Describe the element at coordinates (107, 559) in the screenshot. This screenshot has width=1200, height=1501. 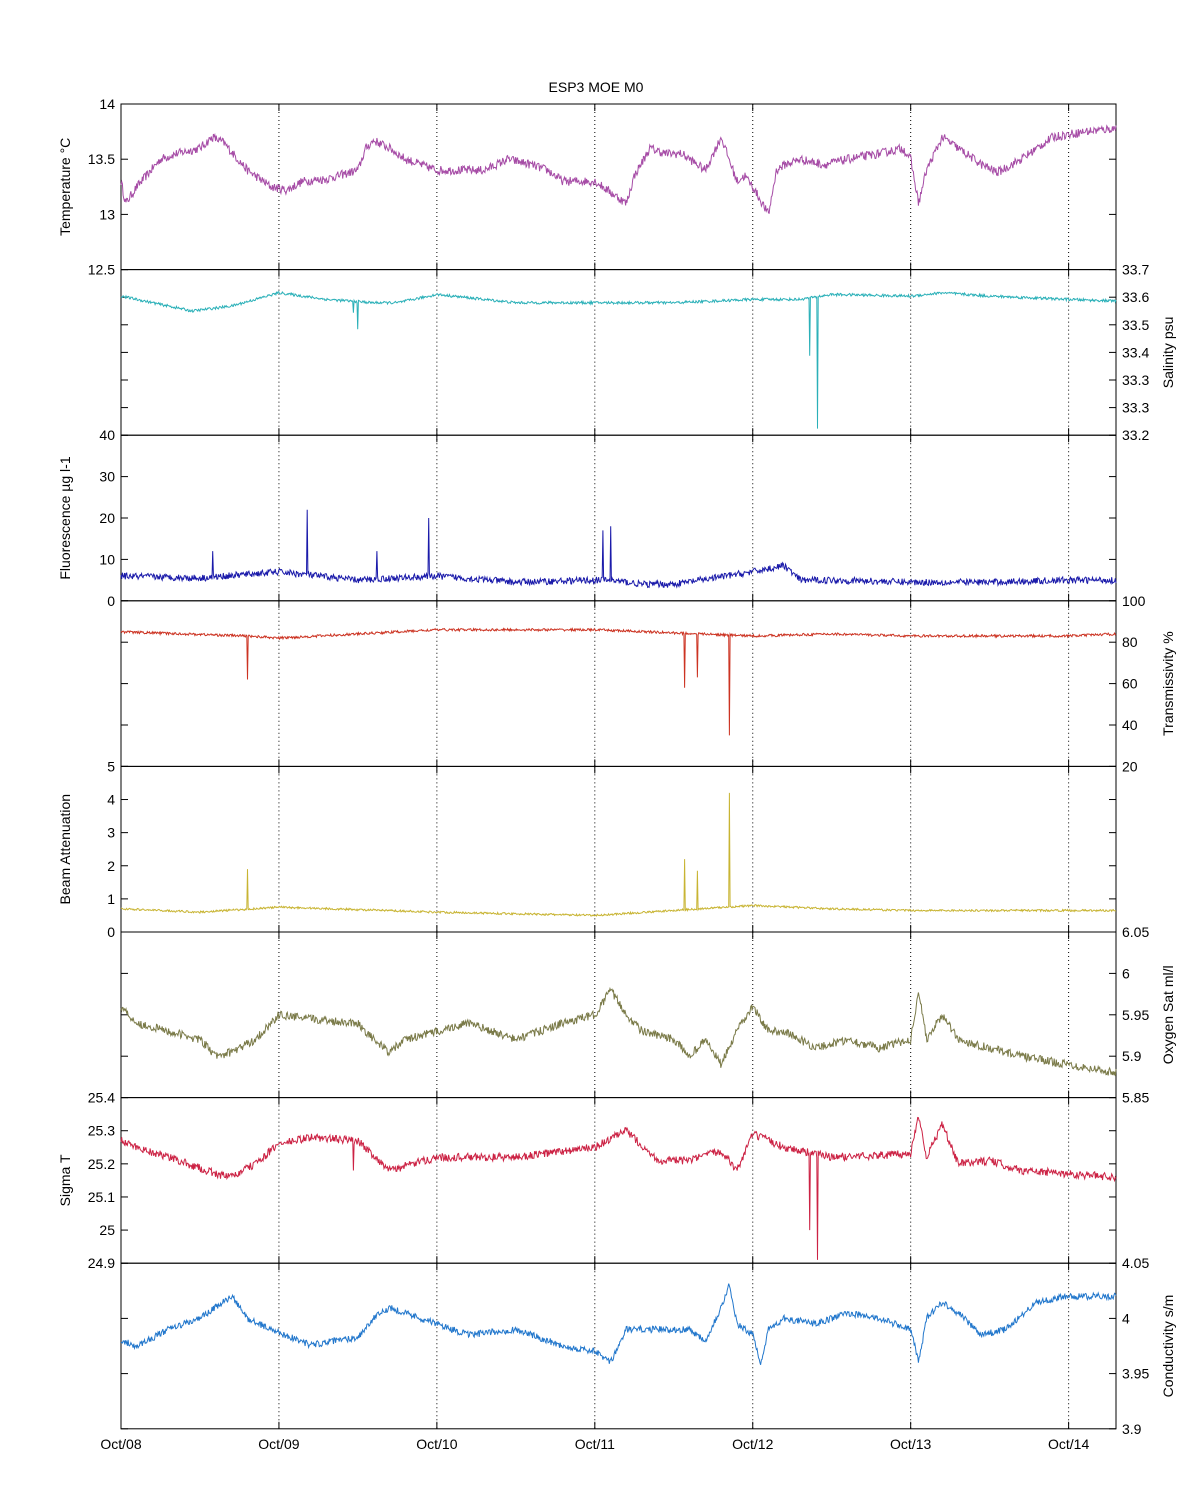
I see `y-tick-label: 10` at that location.